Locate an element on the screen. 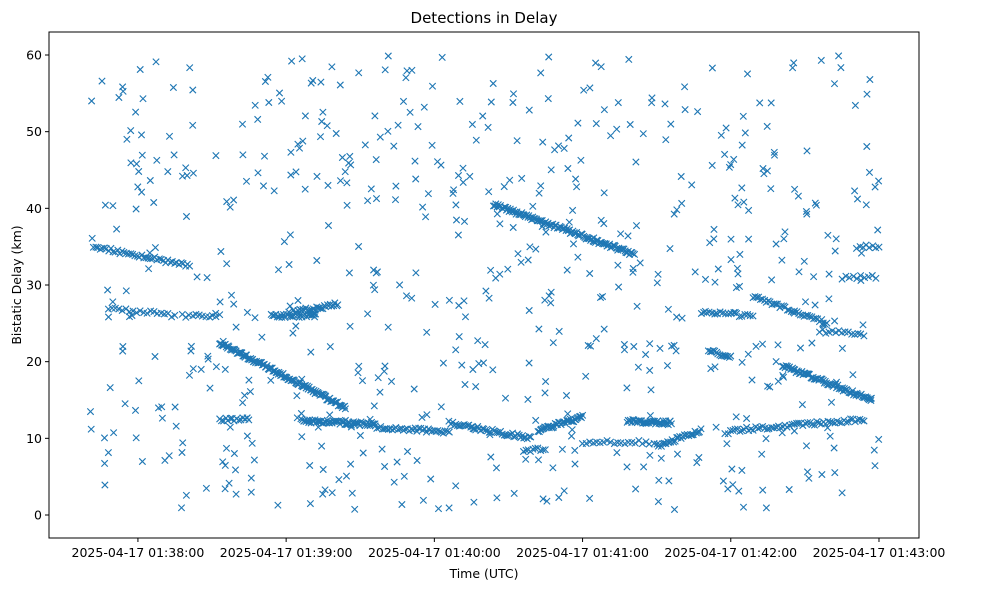 The height and width of the screenshot is (590, 989). x-tick-label: 2025-04-17 01:43:00 is located at coordinates (879, 552).